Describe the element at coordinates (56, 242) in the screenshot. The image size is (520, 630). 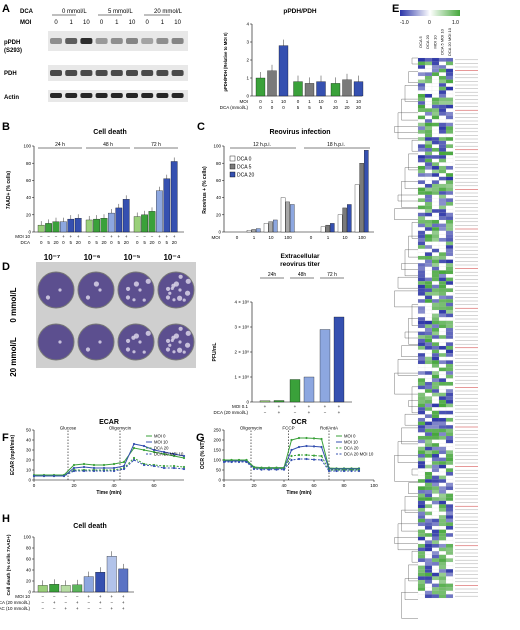
I see `chart-b-dca-val: 20` at that location.